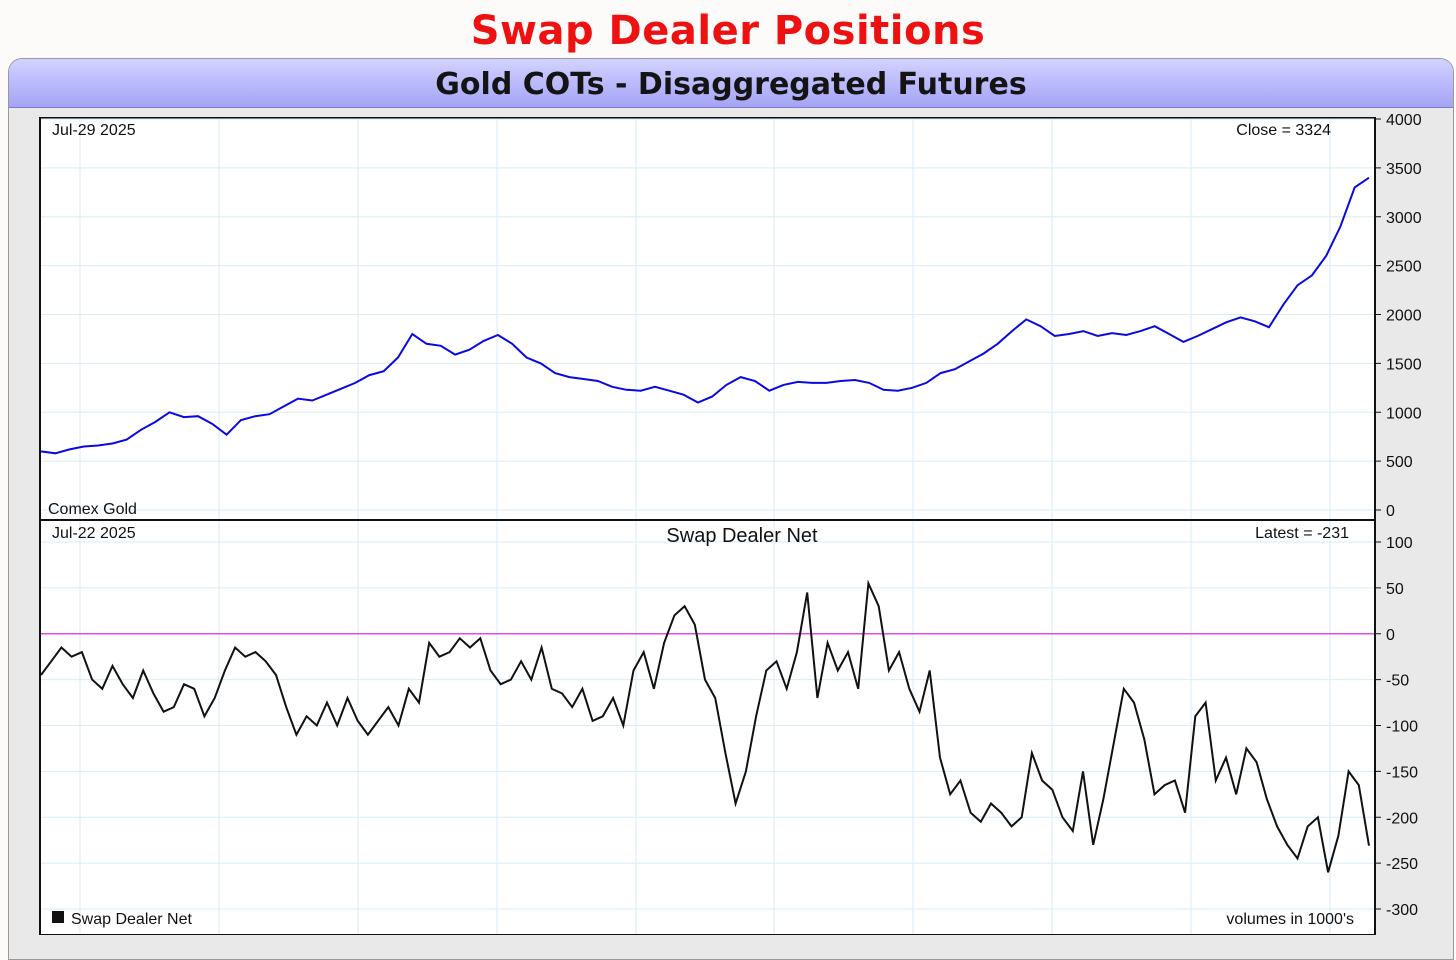 The height and width of the screenshot is (960, 1456). Describe the element at coordinates (1283, 130) in the screenshot. I see `price-close-label: Close = 3324` at that location.